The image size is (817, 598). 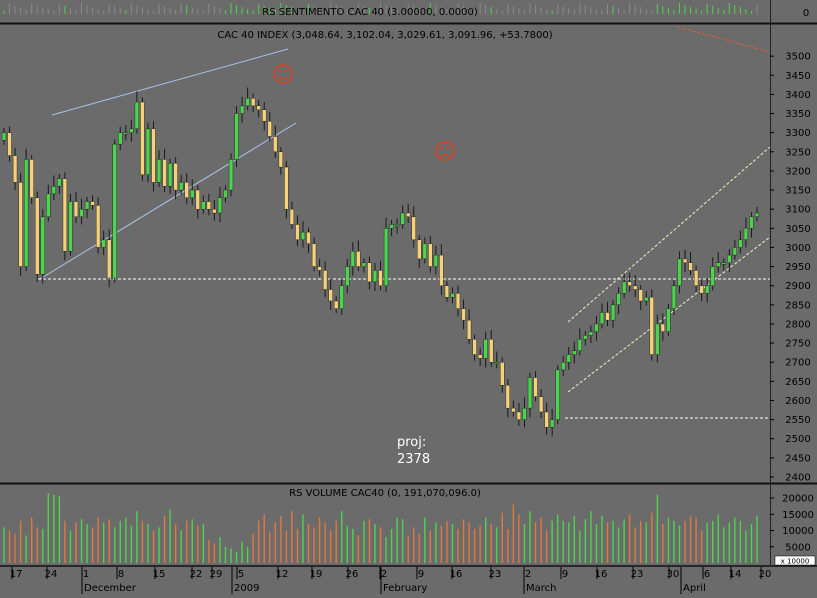 I want to click on time-tick-label: 8, so click(x=121, y=574).